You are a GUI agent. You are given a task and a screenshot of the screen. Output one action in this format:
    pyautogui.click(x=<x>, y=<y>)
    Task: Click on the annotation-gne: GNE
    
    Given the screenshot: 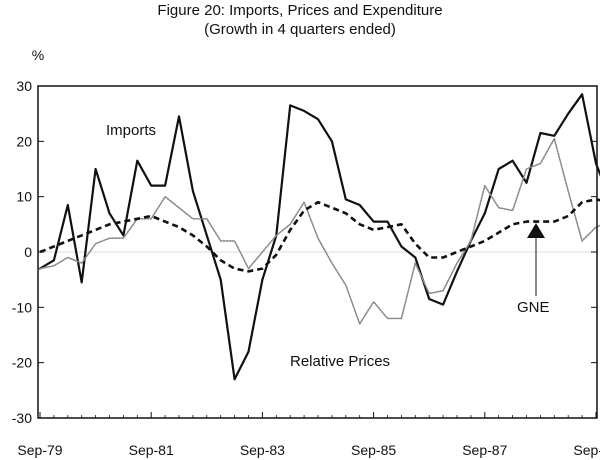 What is the action you would take?
    pyautogui.click(x=533, y=307)
    